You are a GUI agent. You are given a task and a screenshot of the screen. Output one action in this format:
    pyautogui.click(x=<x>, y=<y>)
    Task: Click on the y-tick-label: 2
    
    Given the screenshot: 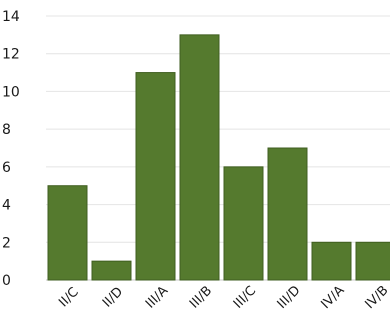 What is the action you would take?
    pyautogui.click(x=6, y=243)
    